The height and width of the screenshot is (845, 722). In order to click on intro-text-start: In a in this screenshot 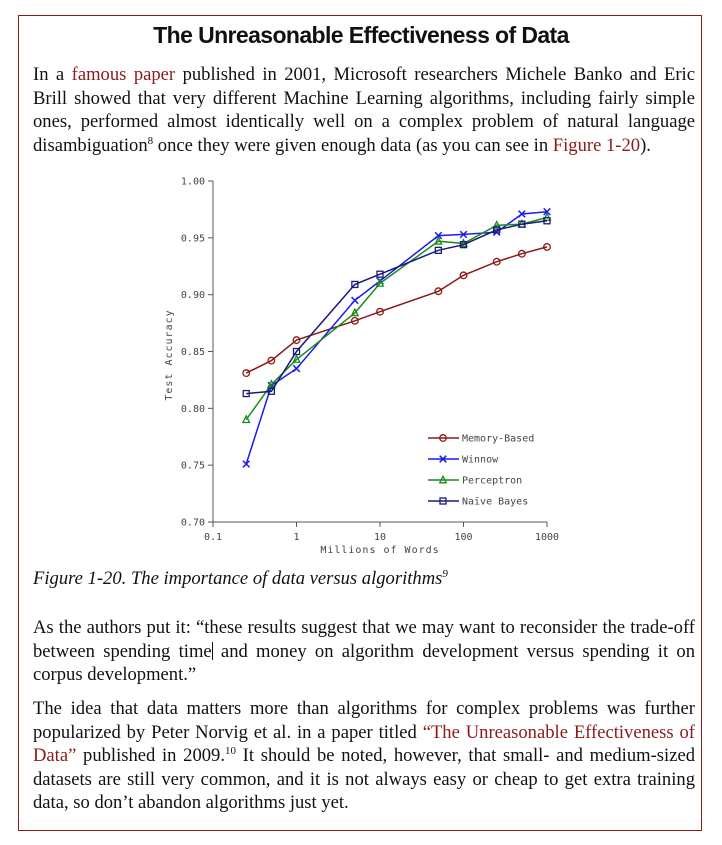, I will do `click(52, 74)`.